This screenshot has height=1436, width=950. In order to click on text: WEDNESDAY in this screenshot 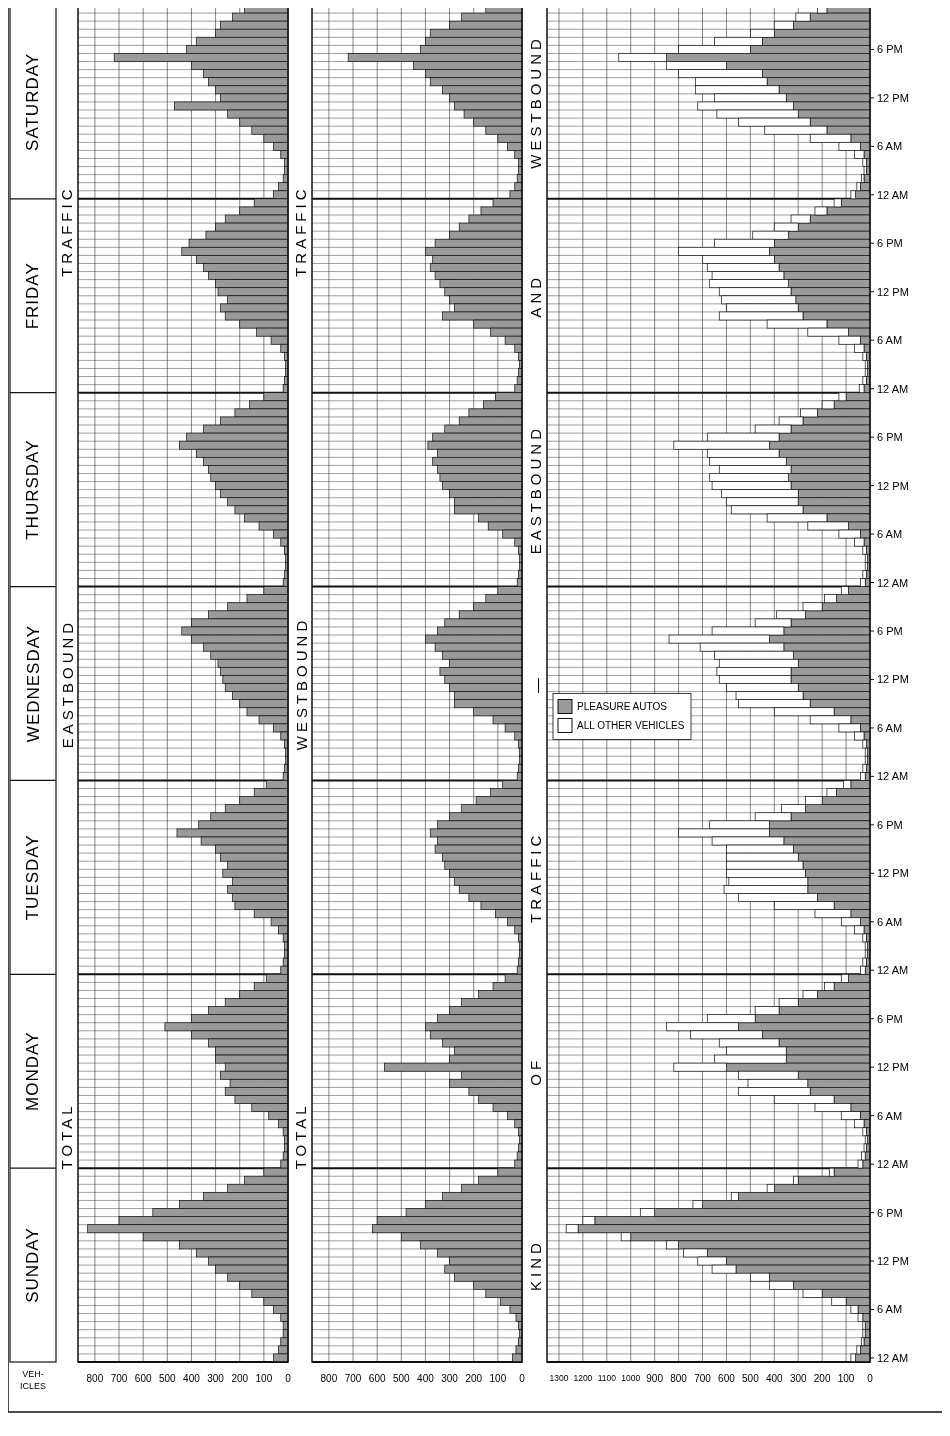, I will do `click(33, 683)`.